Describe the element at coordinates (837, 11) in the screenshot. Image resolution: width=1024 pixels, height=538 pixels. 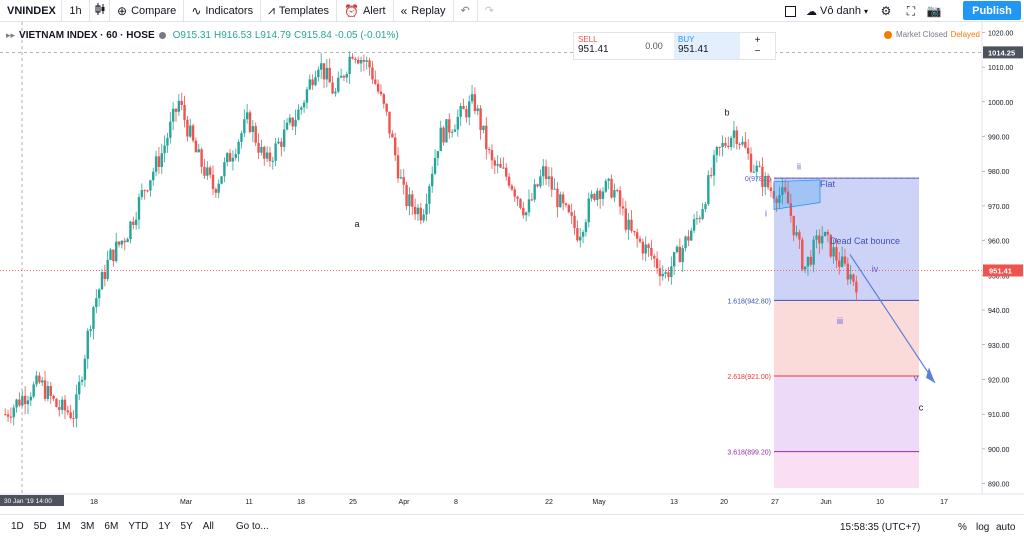
I see `layout-name-button: ☁ Vô danh ▾` at that location.